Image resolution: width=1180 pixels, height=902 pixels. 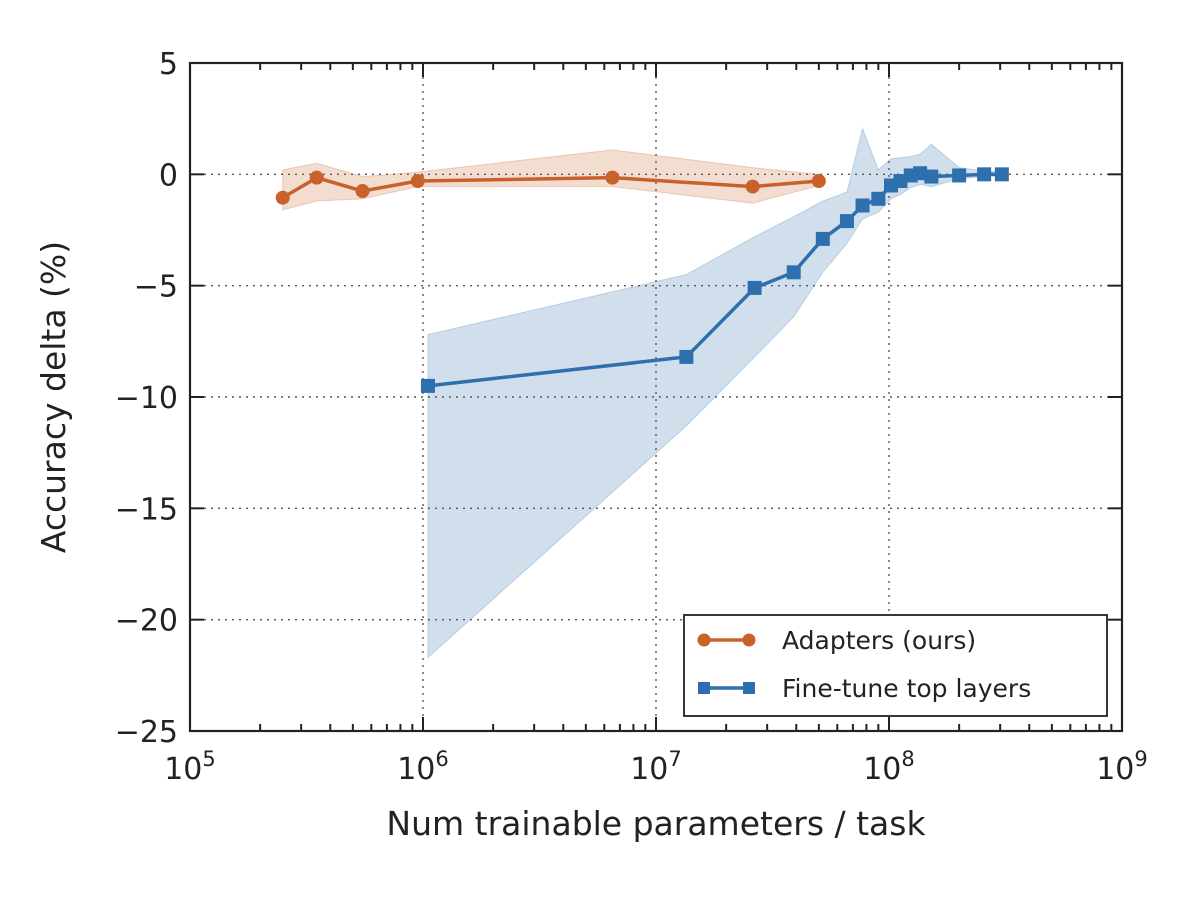 What do you see at coordinates (889, 767) in the screenshot?
I see `x-tick-label: 10⁸` at bounding box center [889, 767].